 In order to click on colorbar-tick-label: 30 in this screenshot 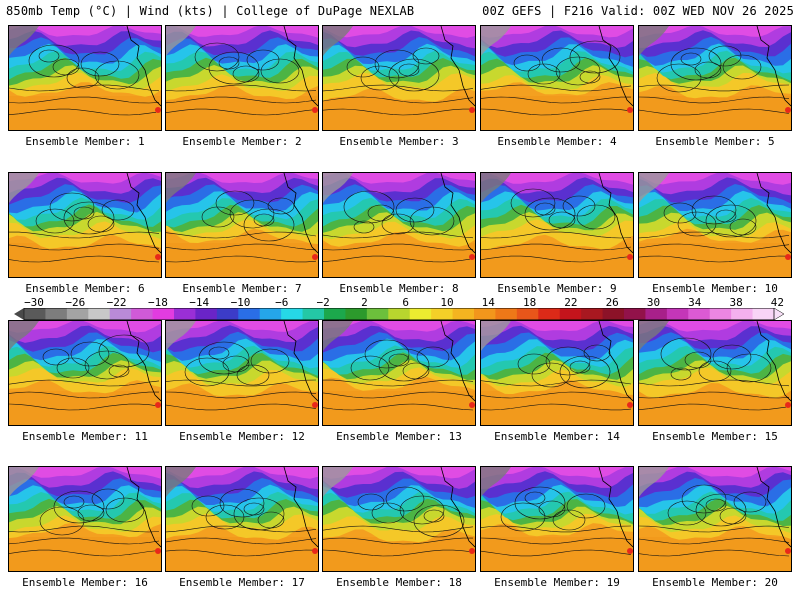, I will do `click(653, 302)`.